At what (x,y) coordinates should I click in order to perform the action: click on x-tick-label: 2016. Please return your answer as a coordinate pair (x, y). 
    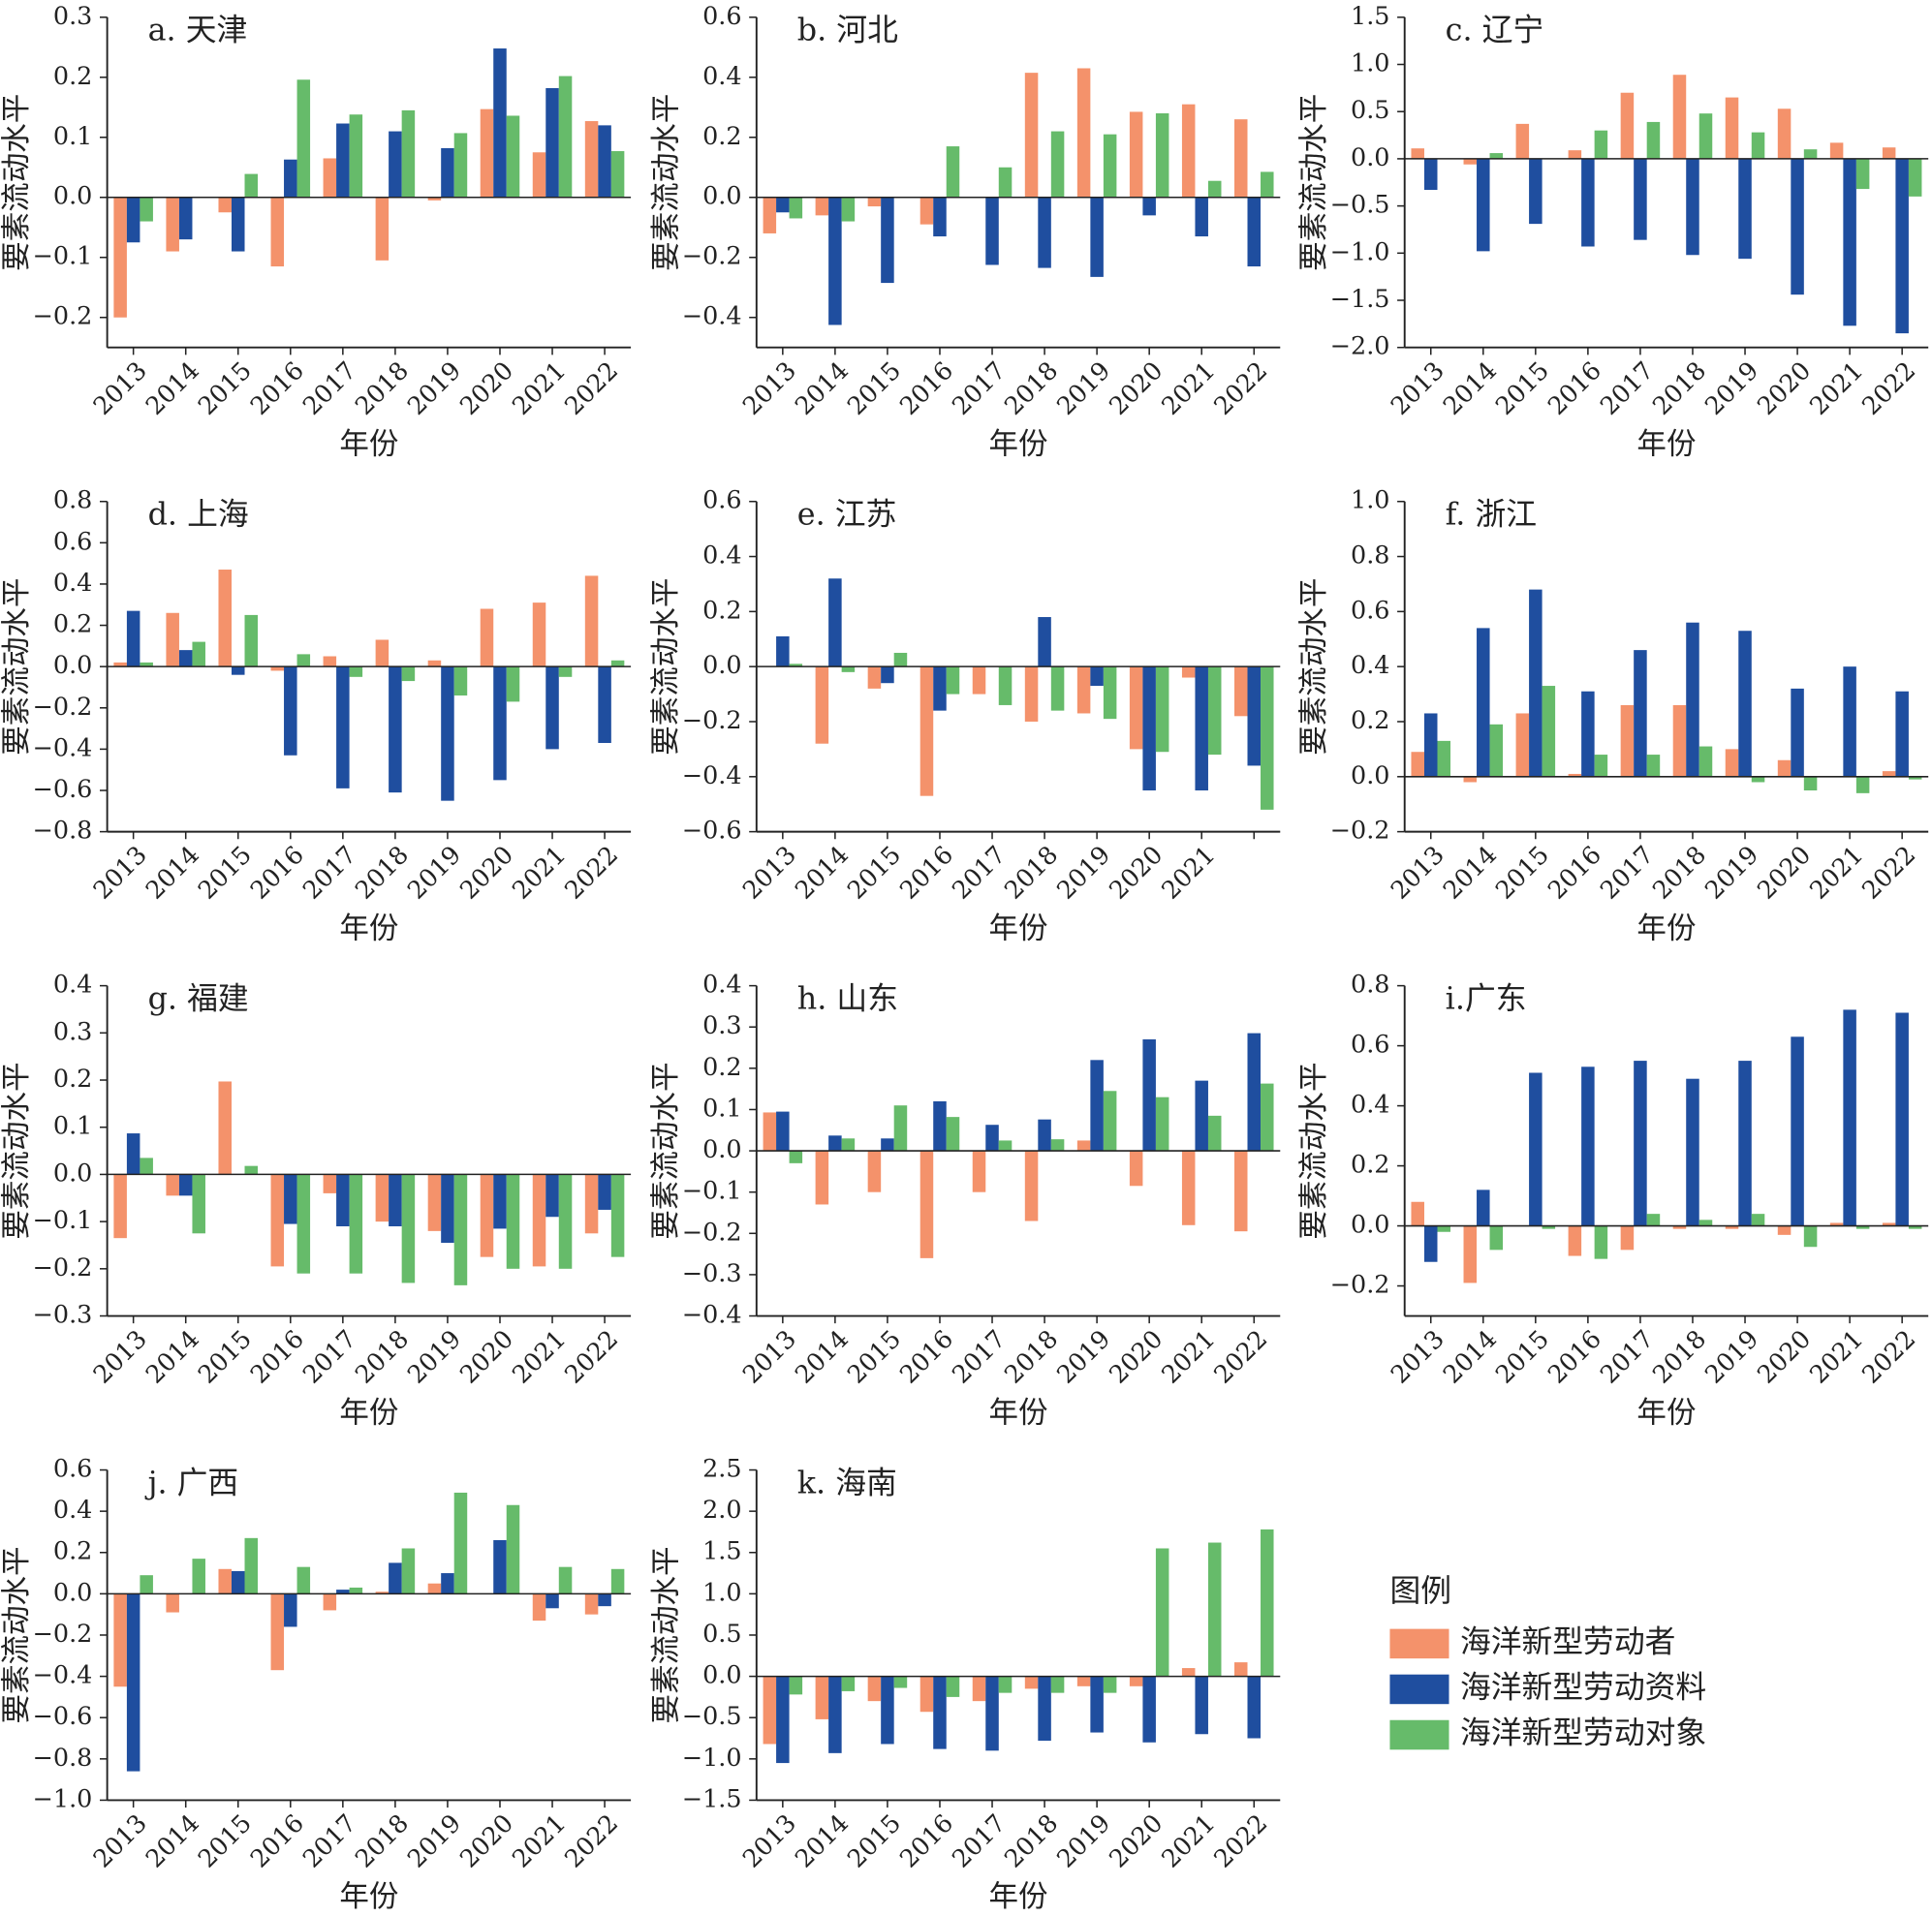
    Looking at the image, I should click on (1574, 872).